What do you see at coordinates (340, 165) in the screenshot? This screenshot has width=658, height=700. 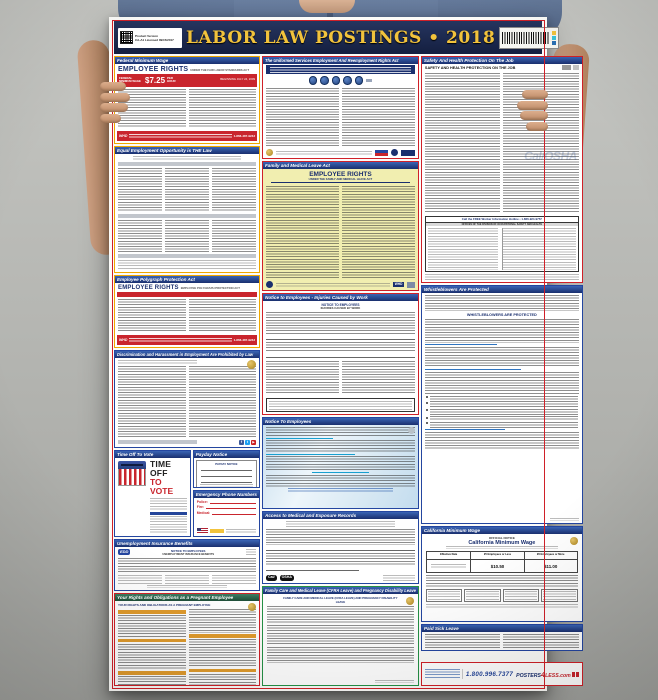 I see `section-header: Family and Medical Leave Act` at bounding box center [340, 165].